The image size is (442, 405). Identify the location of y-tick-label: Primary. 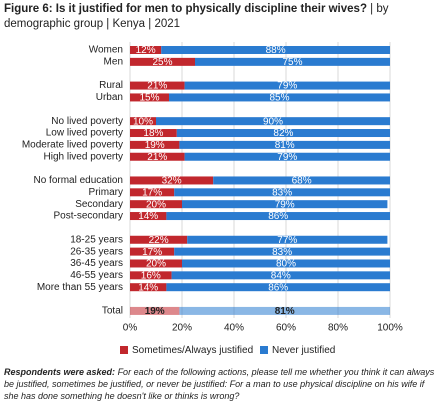
(106, 192).